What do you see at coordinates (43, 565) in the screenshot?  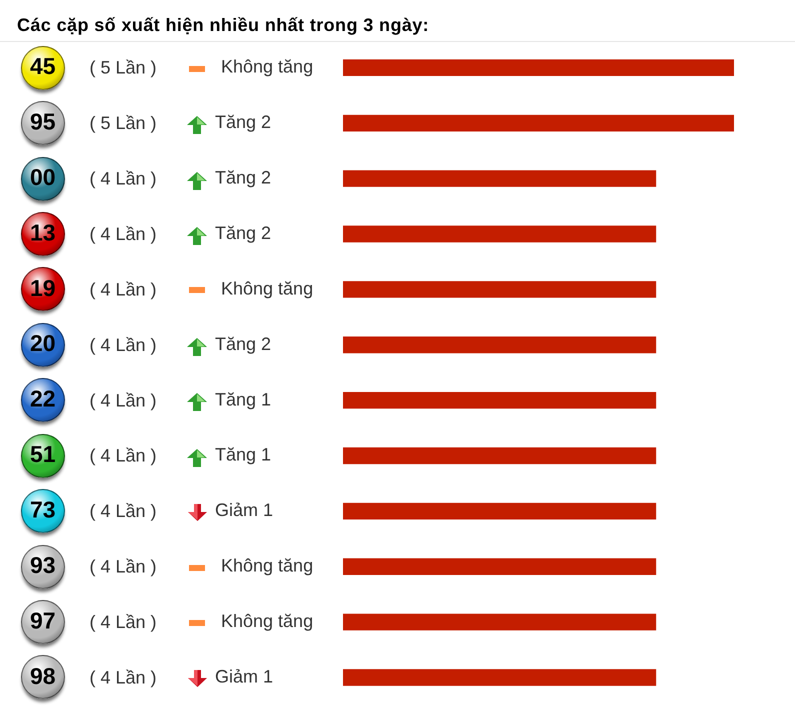 I see `y-tick-label: 93` at bounding box center [43, 565].